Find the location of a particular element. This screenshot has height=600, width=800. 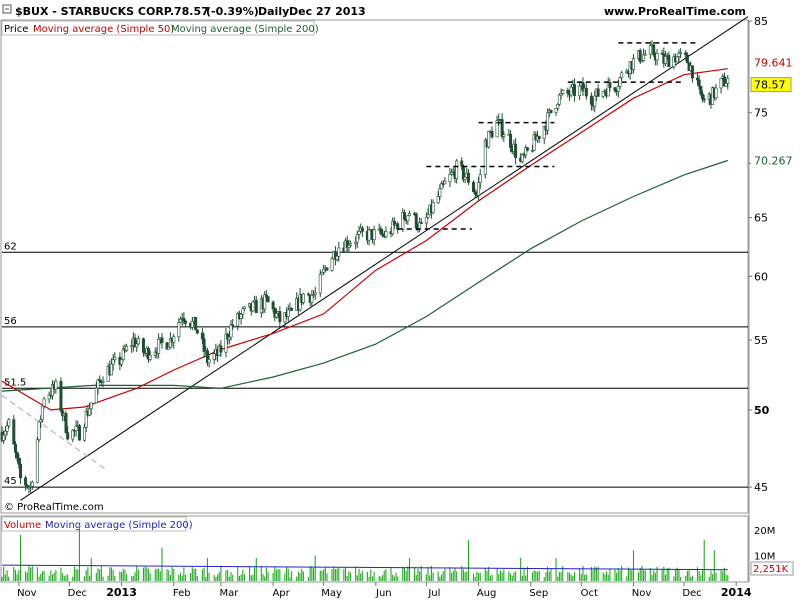

x-tick-label: Aug is located at coordinates (487, 593).